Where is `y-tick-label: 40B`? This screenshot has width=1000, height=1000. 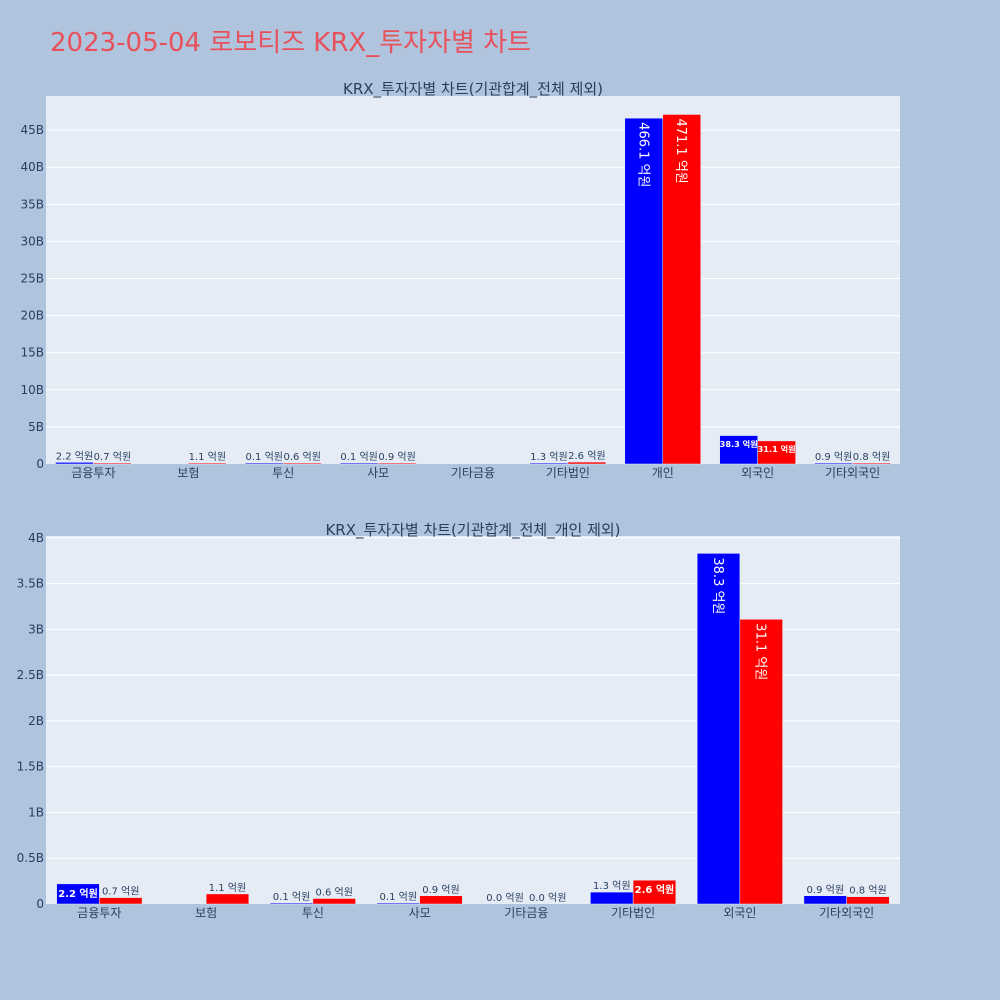
y-tick-label: 40B is located at coordinates (32, 167).